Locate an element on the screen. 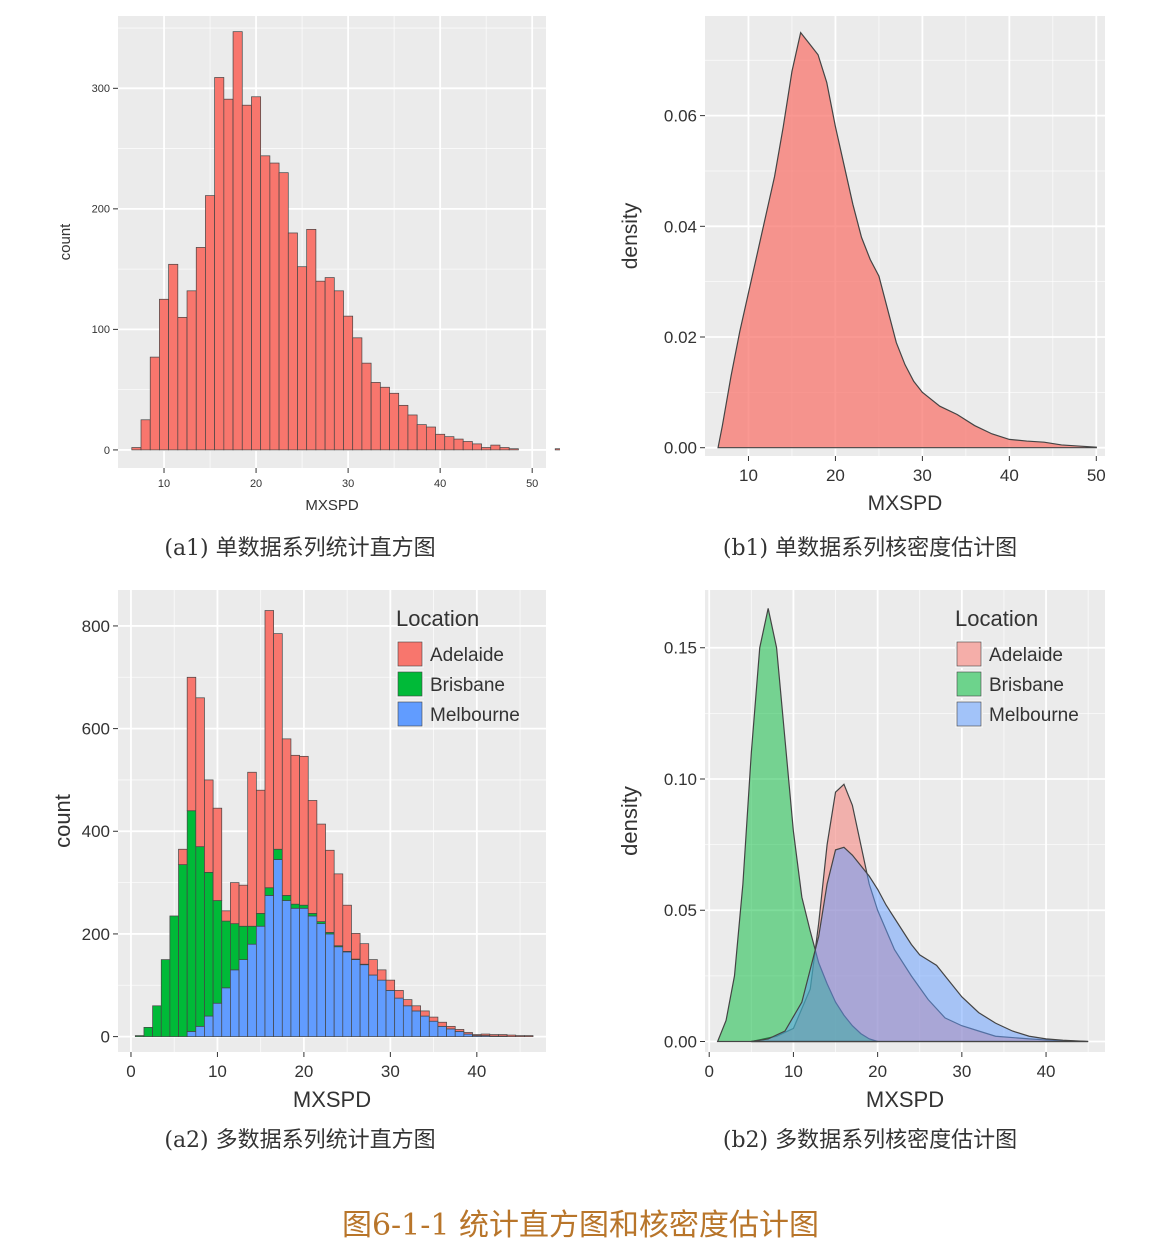 The height and width of the screenshot is (1255, 1161). y-tick-label: 800 is located at coordinates (96, 626).